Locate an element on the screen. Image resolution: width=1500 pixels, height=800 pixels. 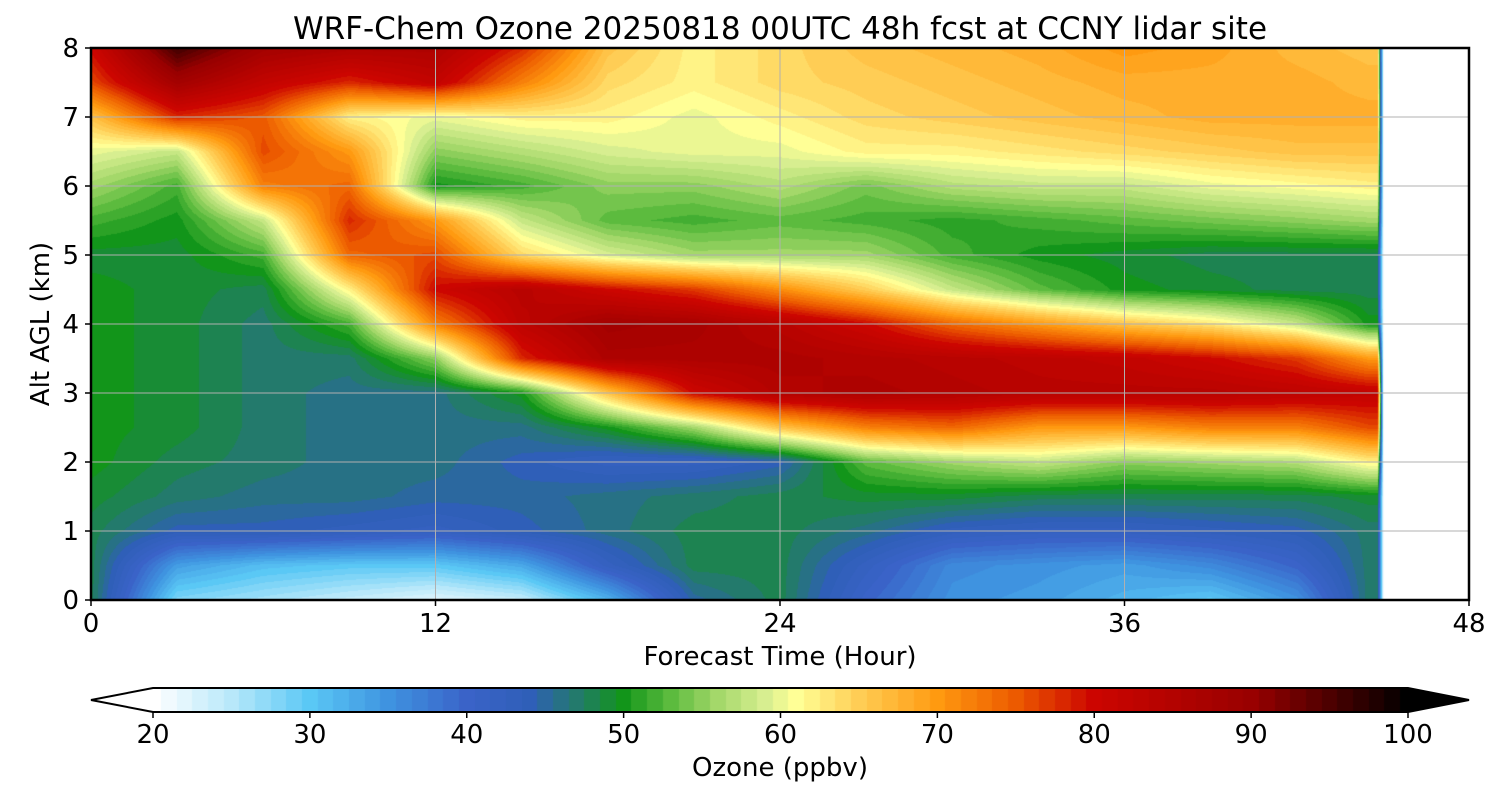
y-tick-label: 8 is located at coordinates (70, 49).